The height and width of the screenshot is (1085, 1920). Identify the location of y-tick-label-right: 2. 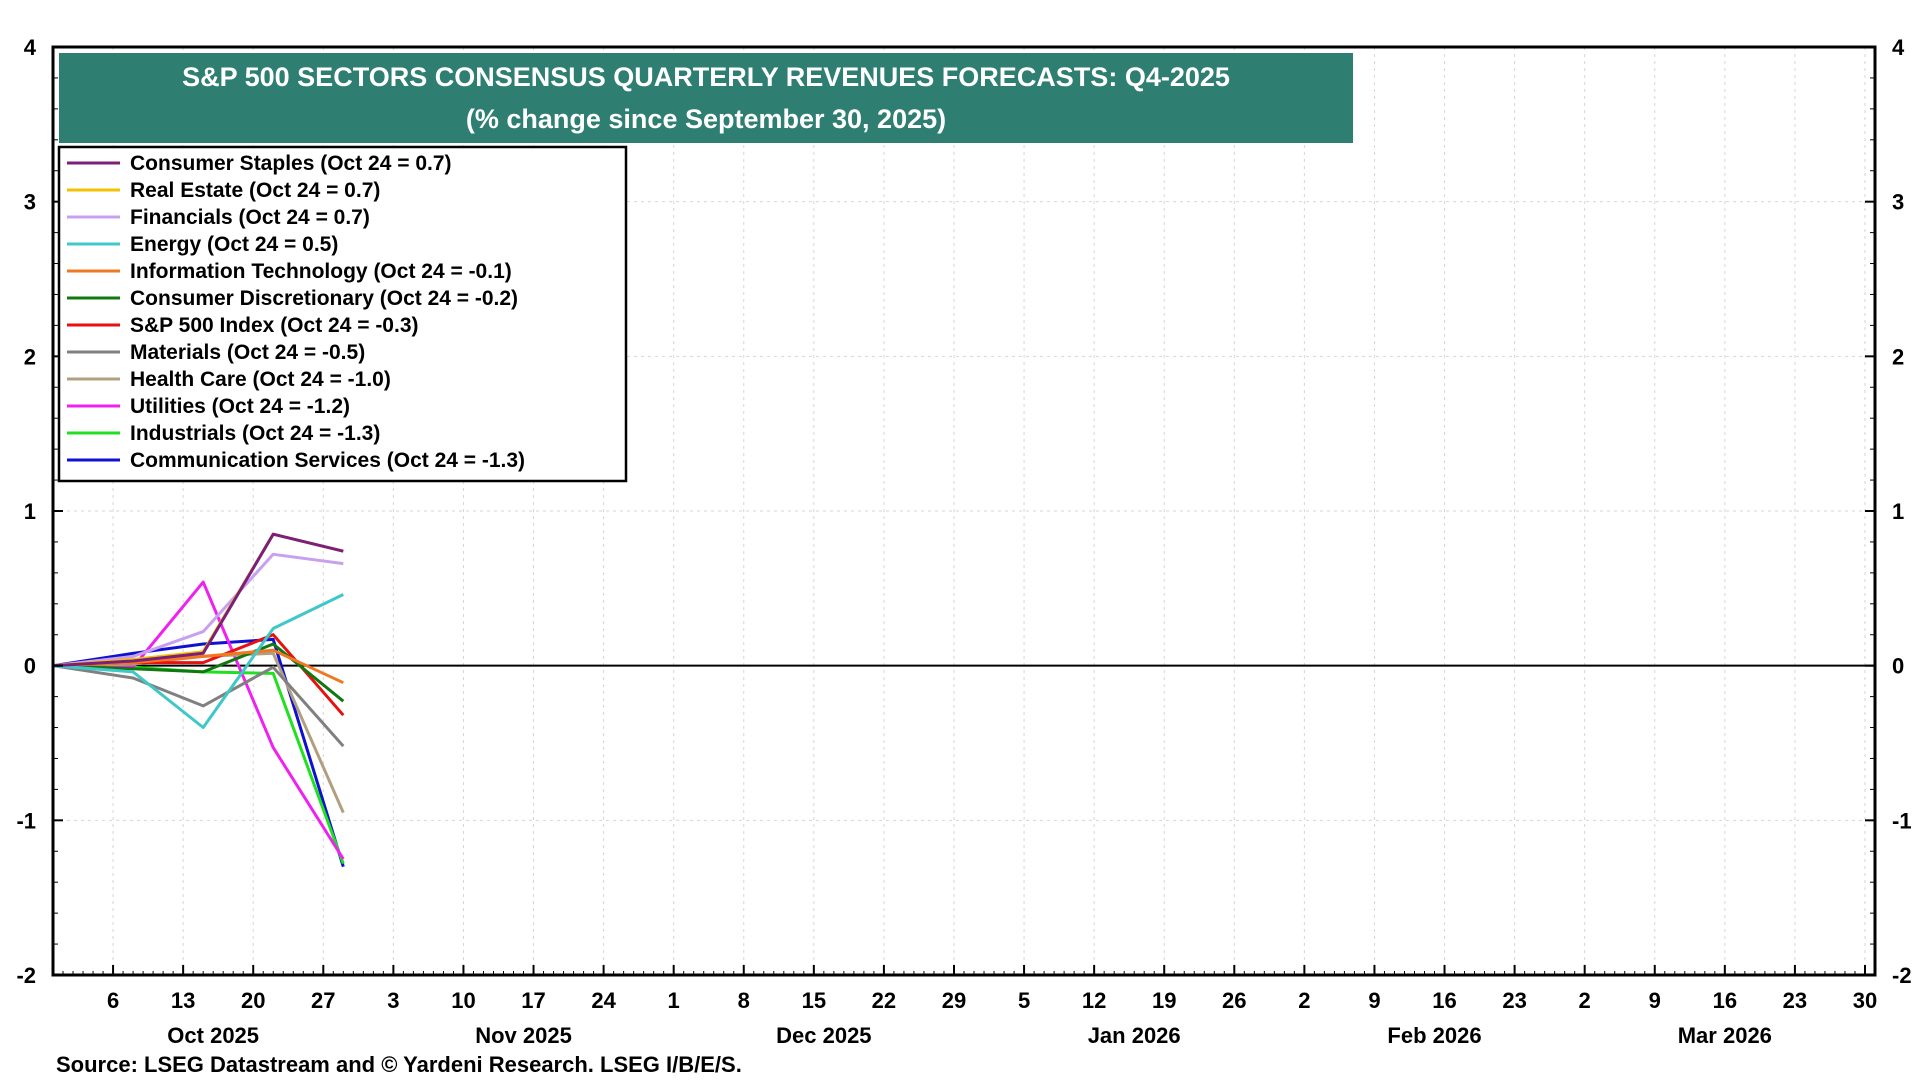
(1898, 356).